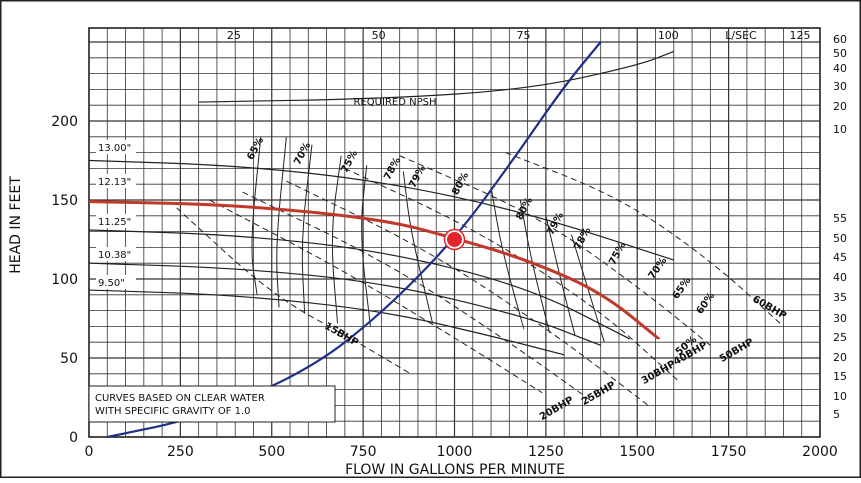 The width and height of the screenshot is (861, 483). What do you see at coordinates (69, 359) in the screenshot?
I see `y-tick-label: 50` at bounding box center [69, 359].